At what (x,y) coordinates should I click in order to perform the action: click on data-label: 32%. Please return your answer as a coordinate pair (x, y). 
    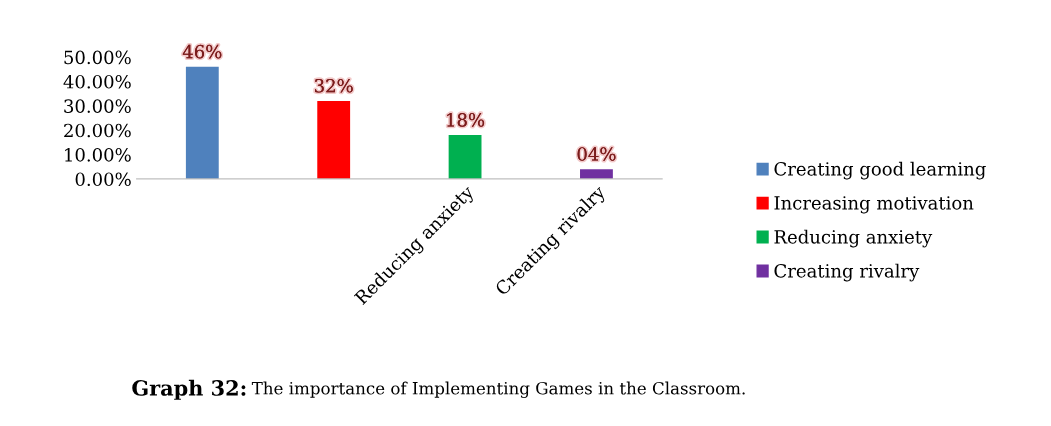
    Looking at the image, I should click on (334, 85).